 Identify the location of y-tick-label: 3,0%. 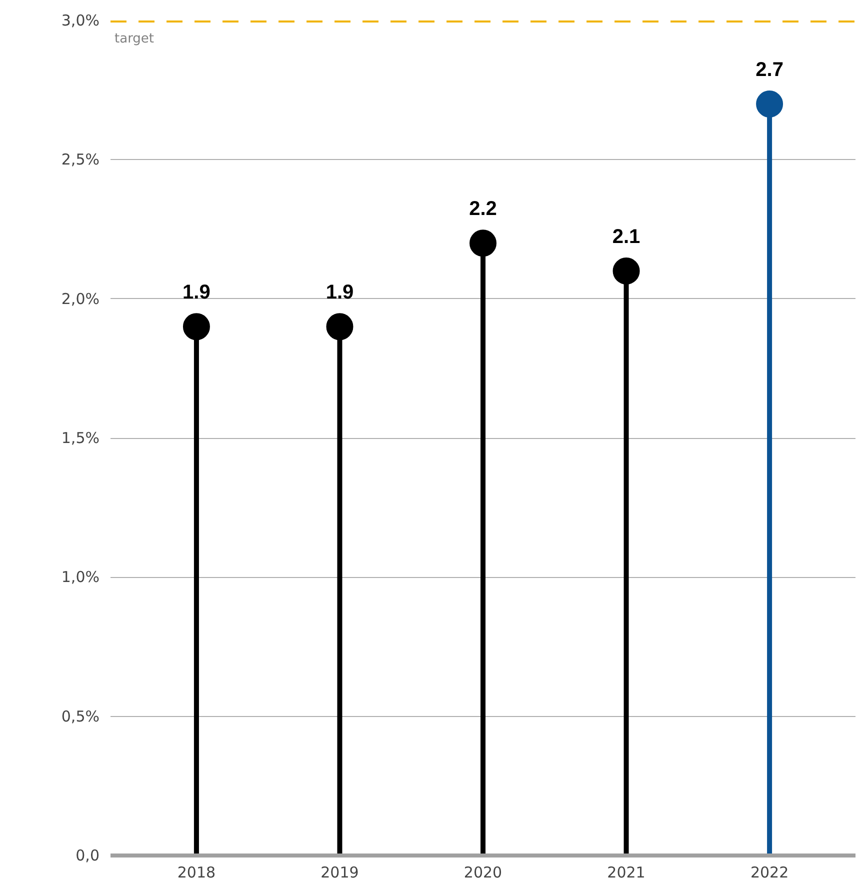
(80, 21).